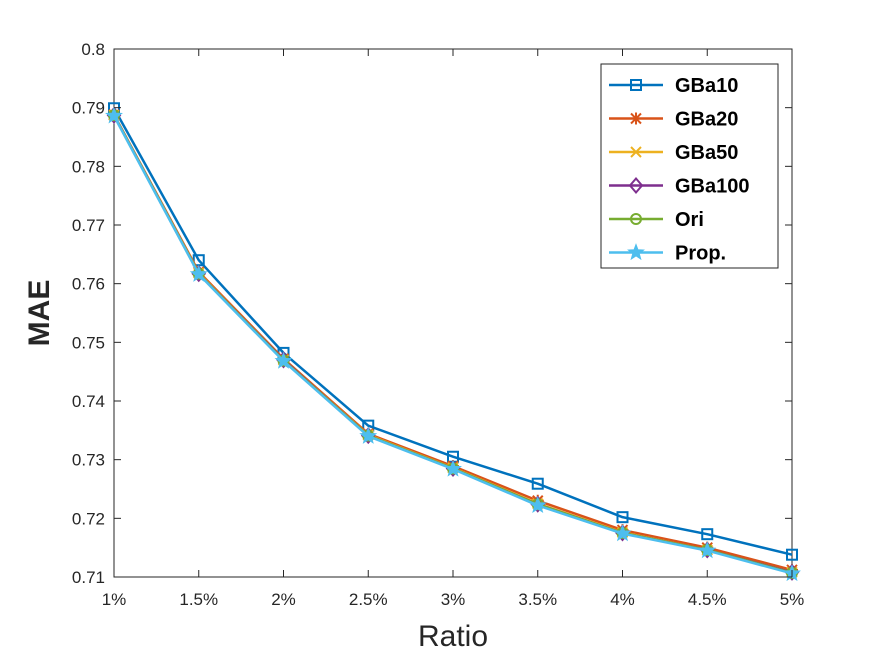 The height and width of the screenshot is (656, 875). What do you see at coordinates (537, 599) in the screenshot?
I see `x-tick-label: 3.5%` at bounding box center [537, 599].